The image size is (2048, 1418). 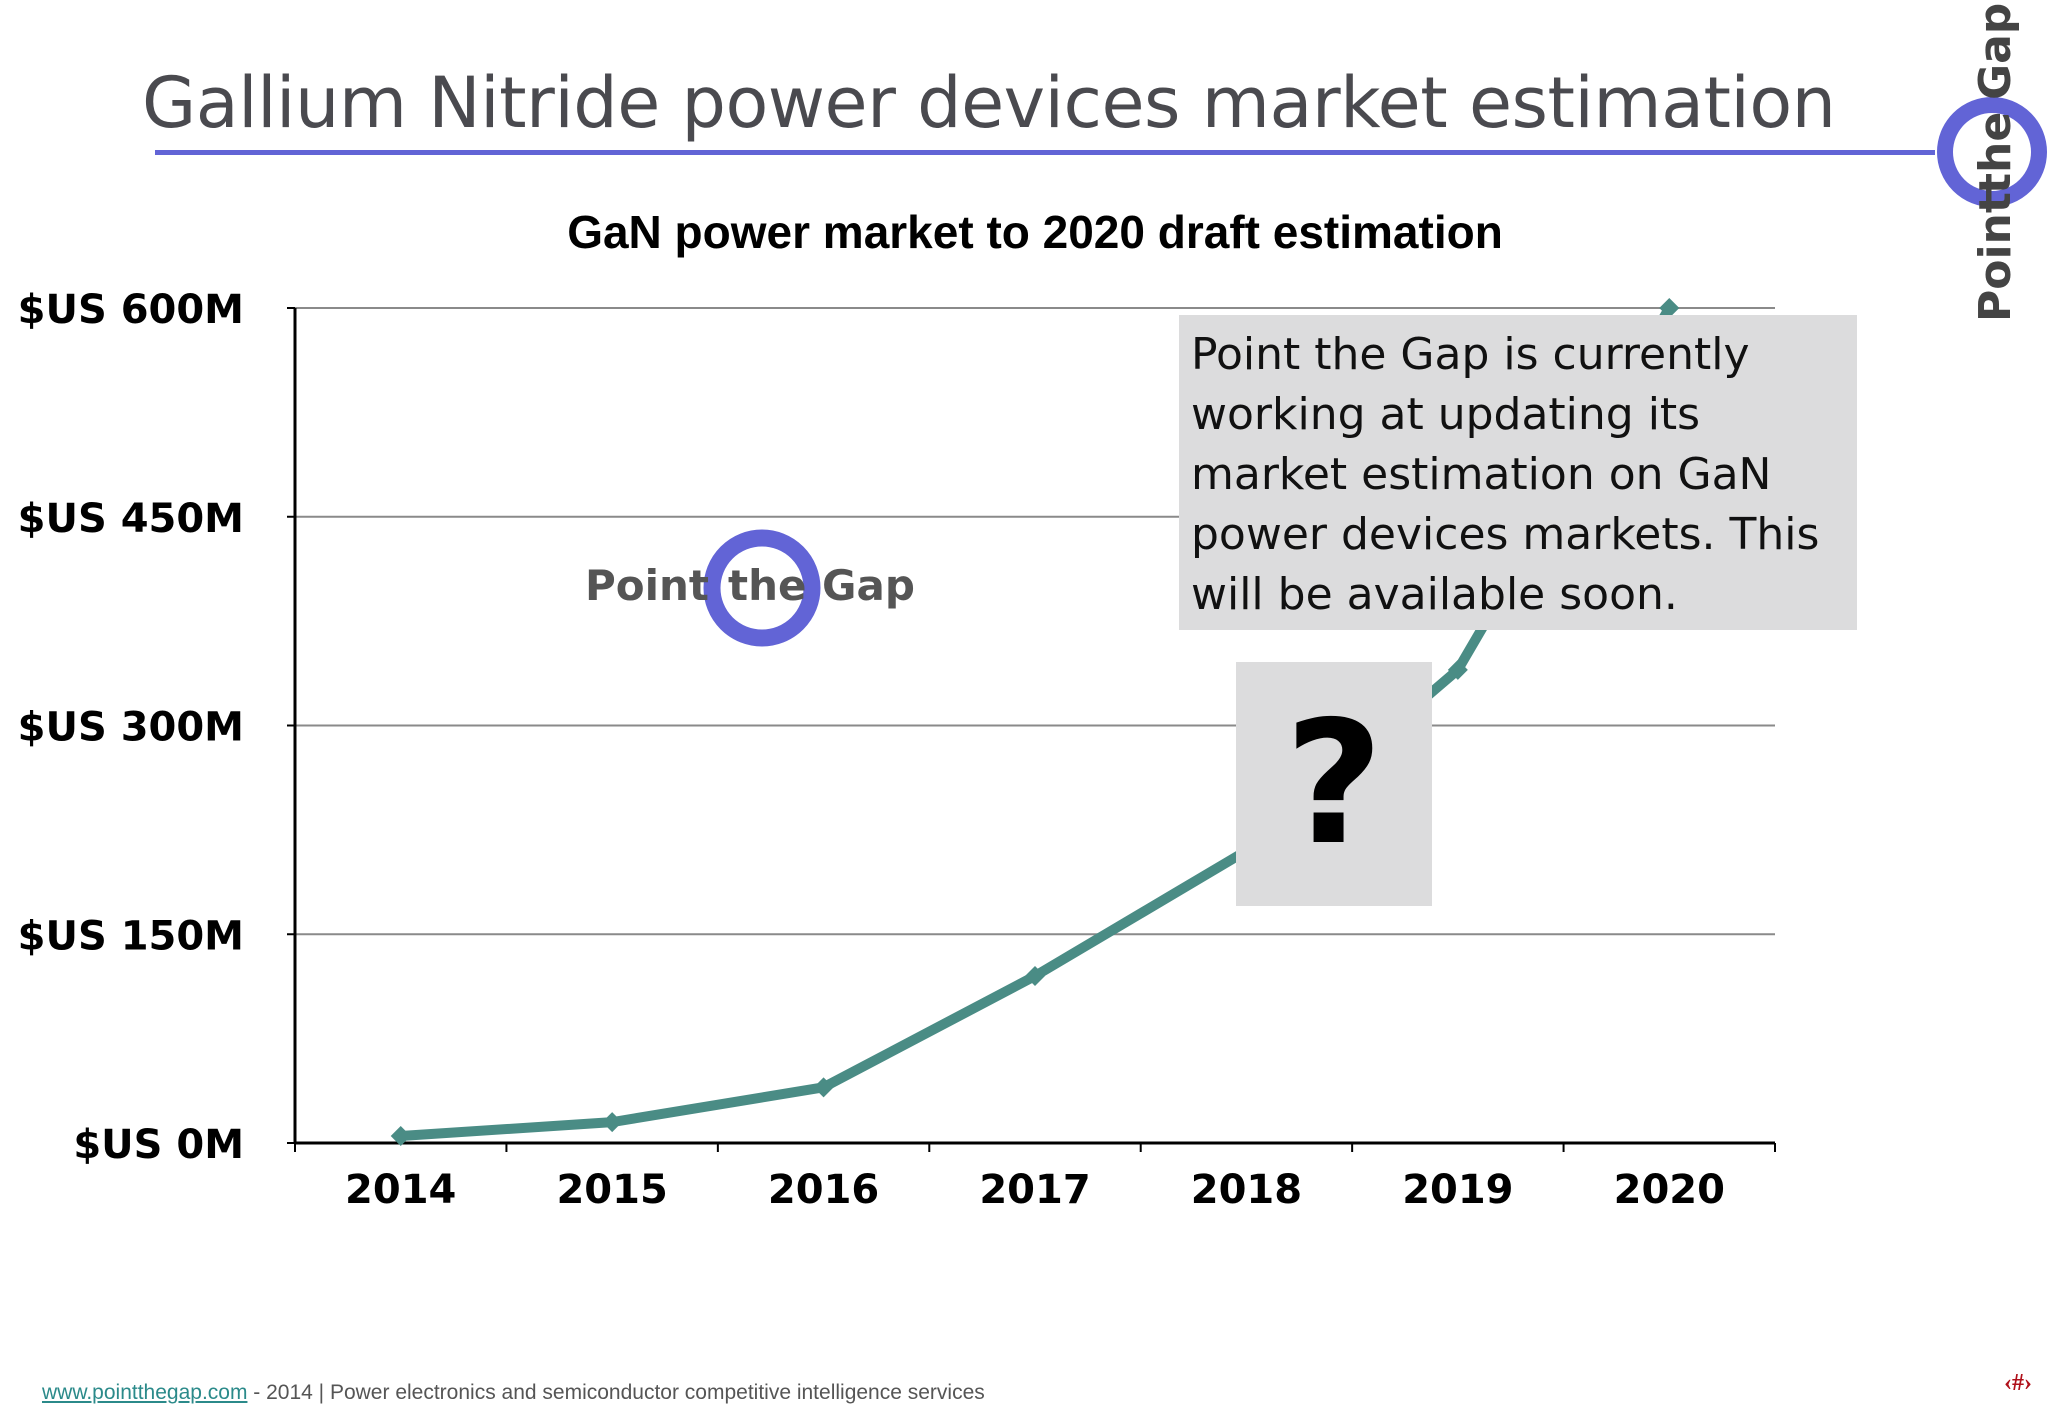 What do you see at coordinates (1669, 1190) in the screenshot?
I see `x-tick-label: 2020` at bounding box center [1669, 1190].